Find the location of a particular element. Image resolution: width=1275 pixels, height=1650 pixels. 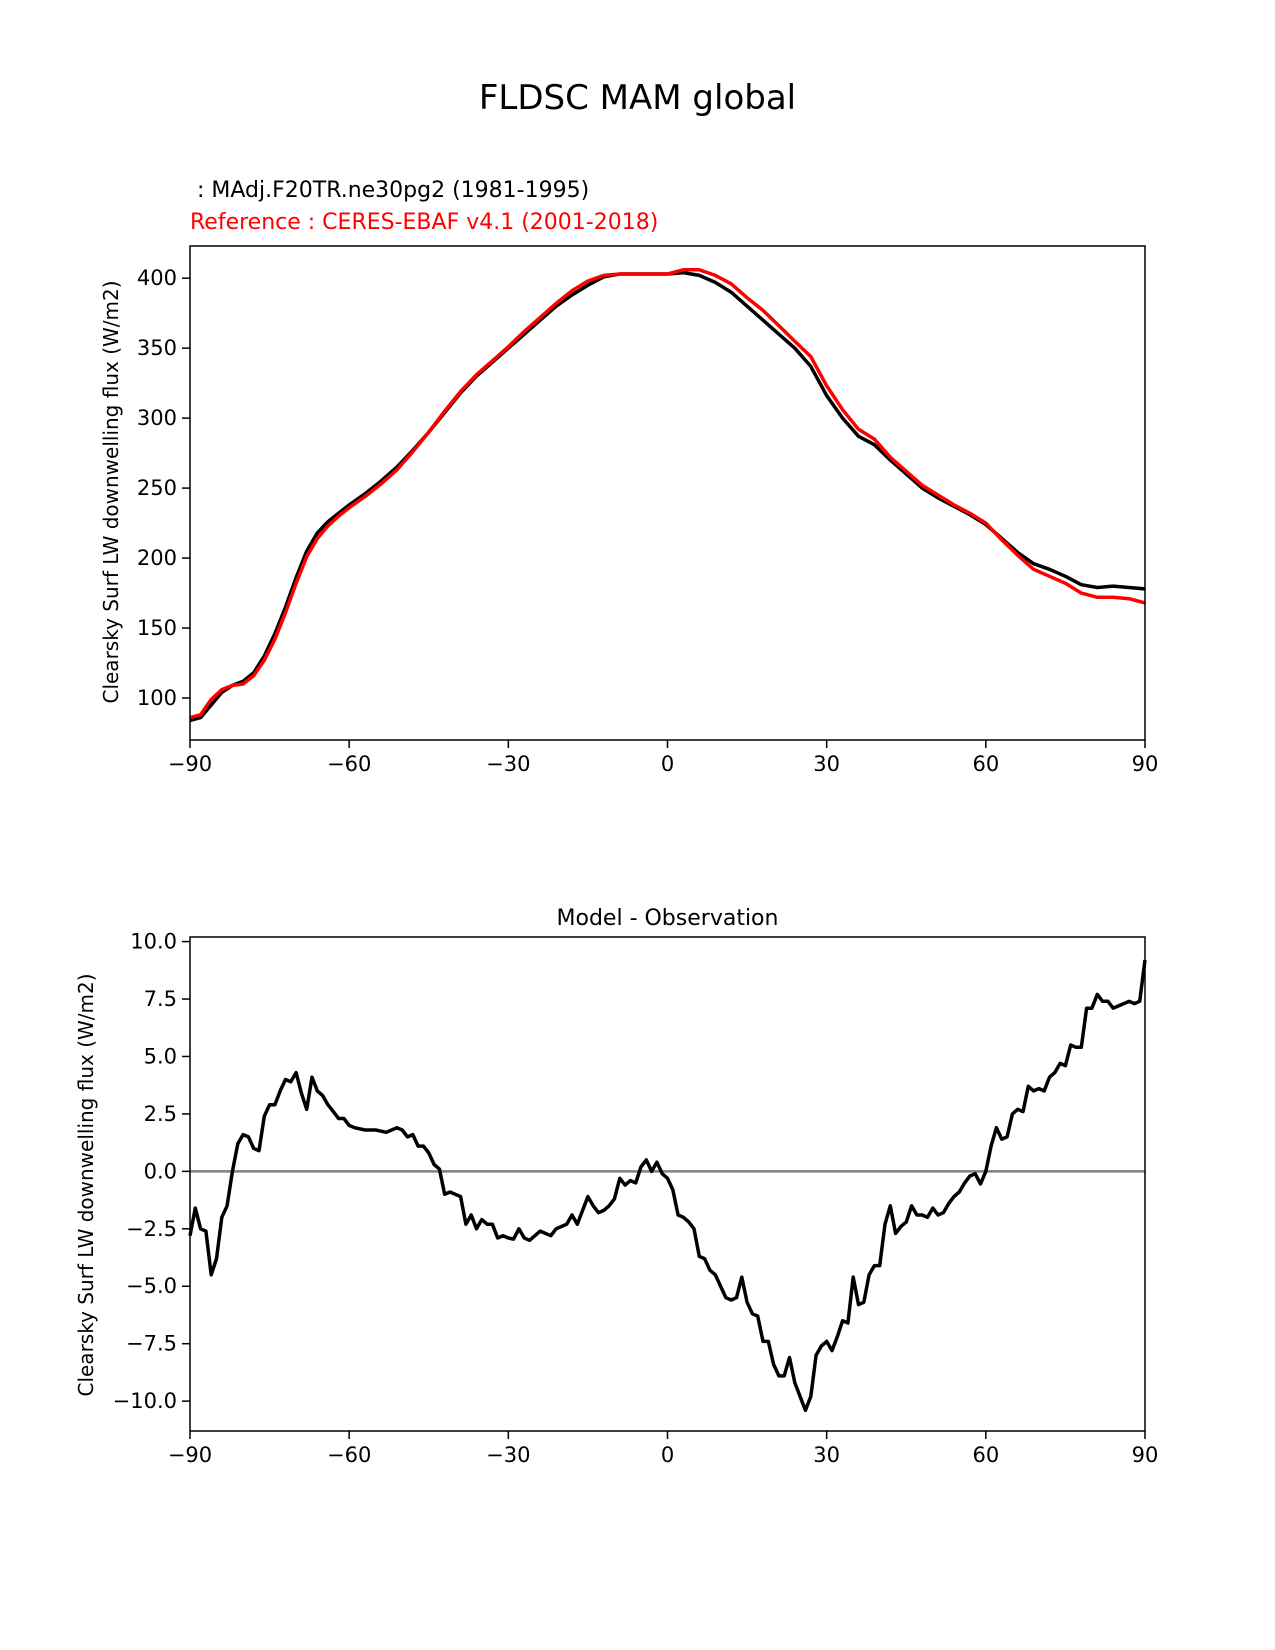

bottom-chart-x-tick-label: 30 is located at coordinates (826, 1455).